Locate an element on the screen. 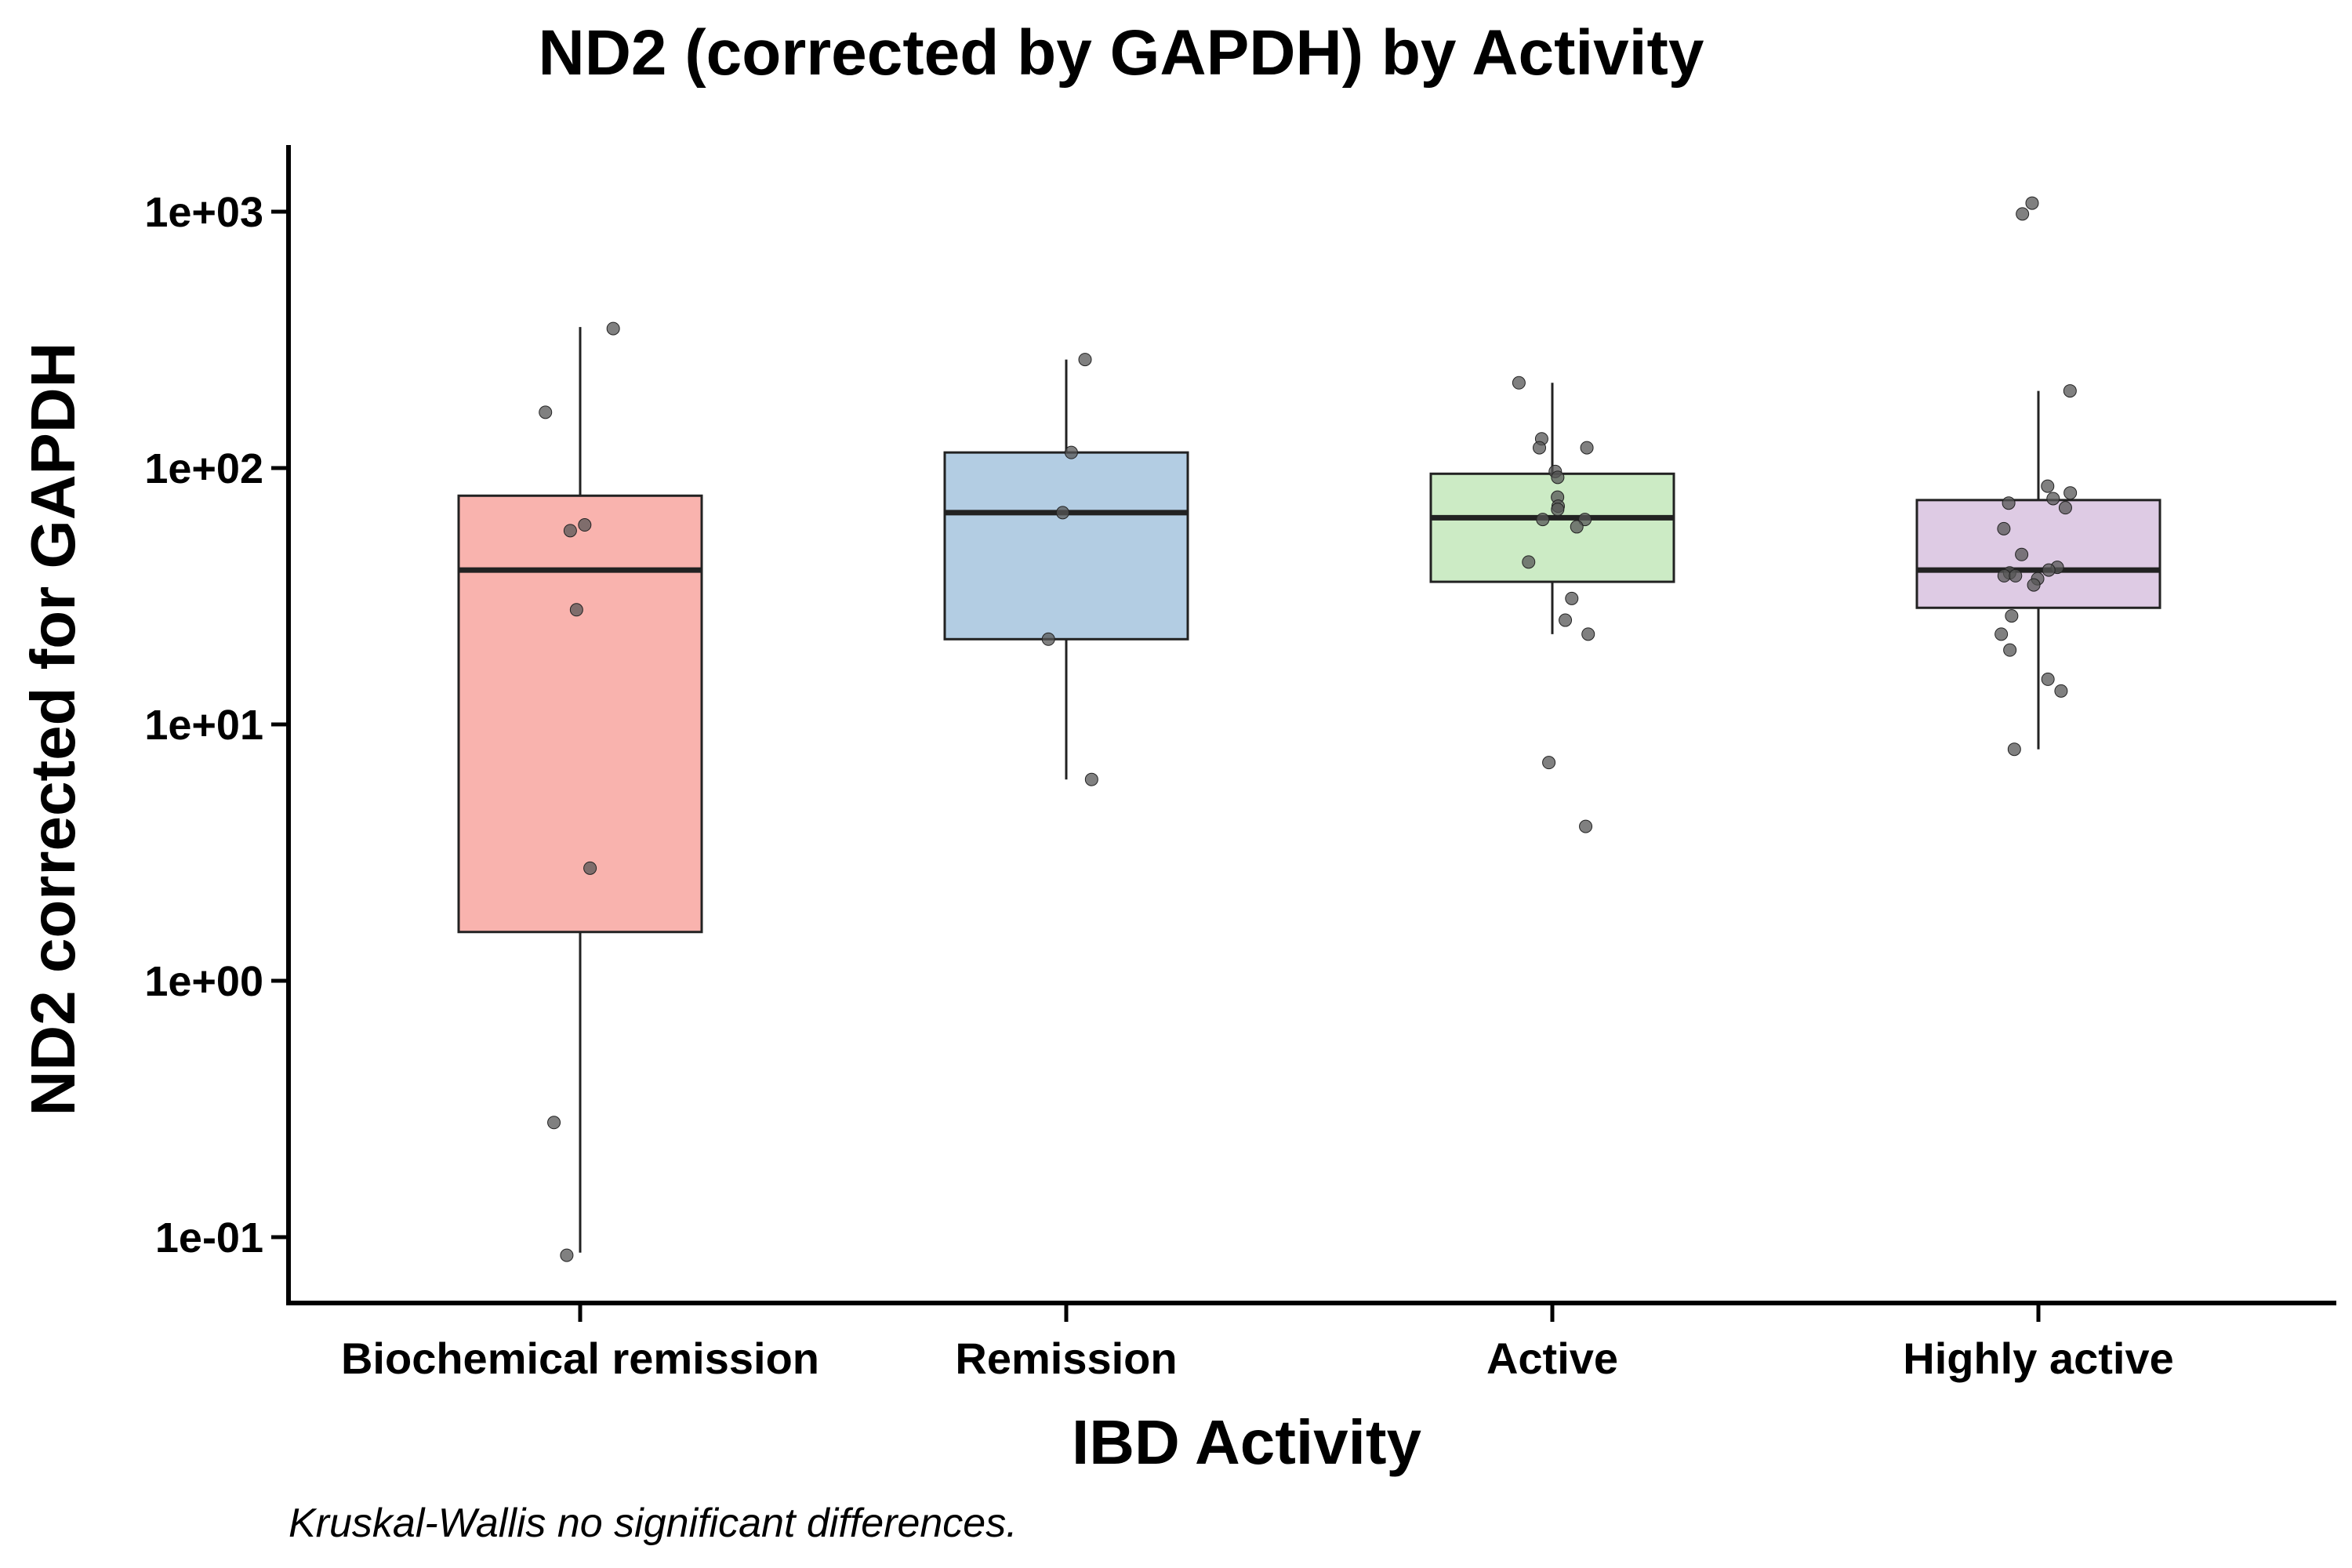 The height and width of the screenshot is (1568, 2352). x-tick-label: Remission is located at coordinates (1066, 1358).